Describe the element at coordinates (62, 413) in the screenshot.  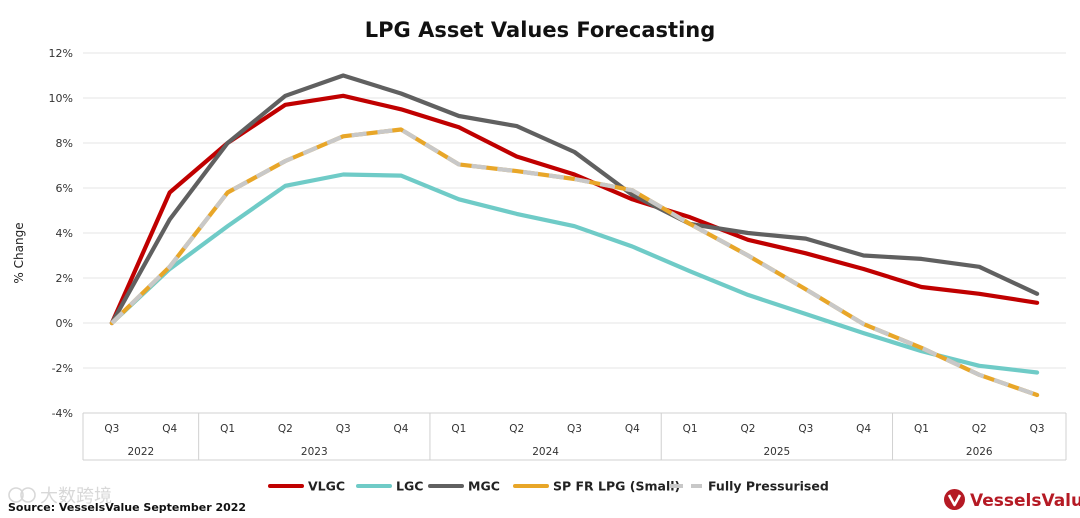
I see `y-tick-label: -4%` at that location.